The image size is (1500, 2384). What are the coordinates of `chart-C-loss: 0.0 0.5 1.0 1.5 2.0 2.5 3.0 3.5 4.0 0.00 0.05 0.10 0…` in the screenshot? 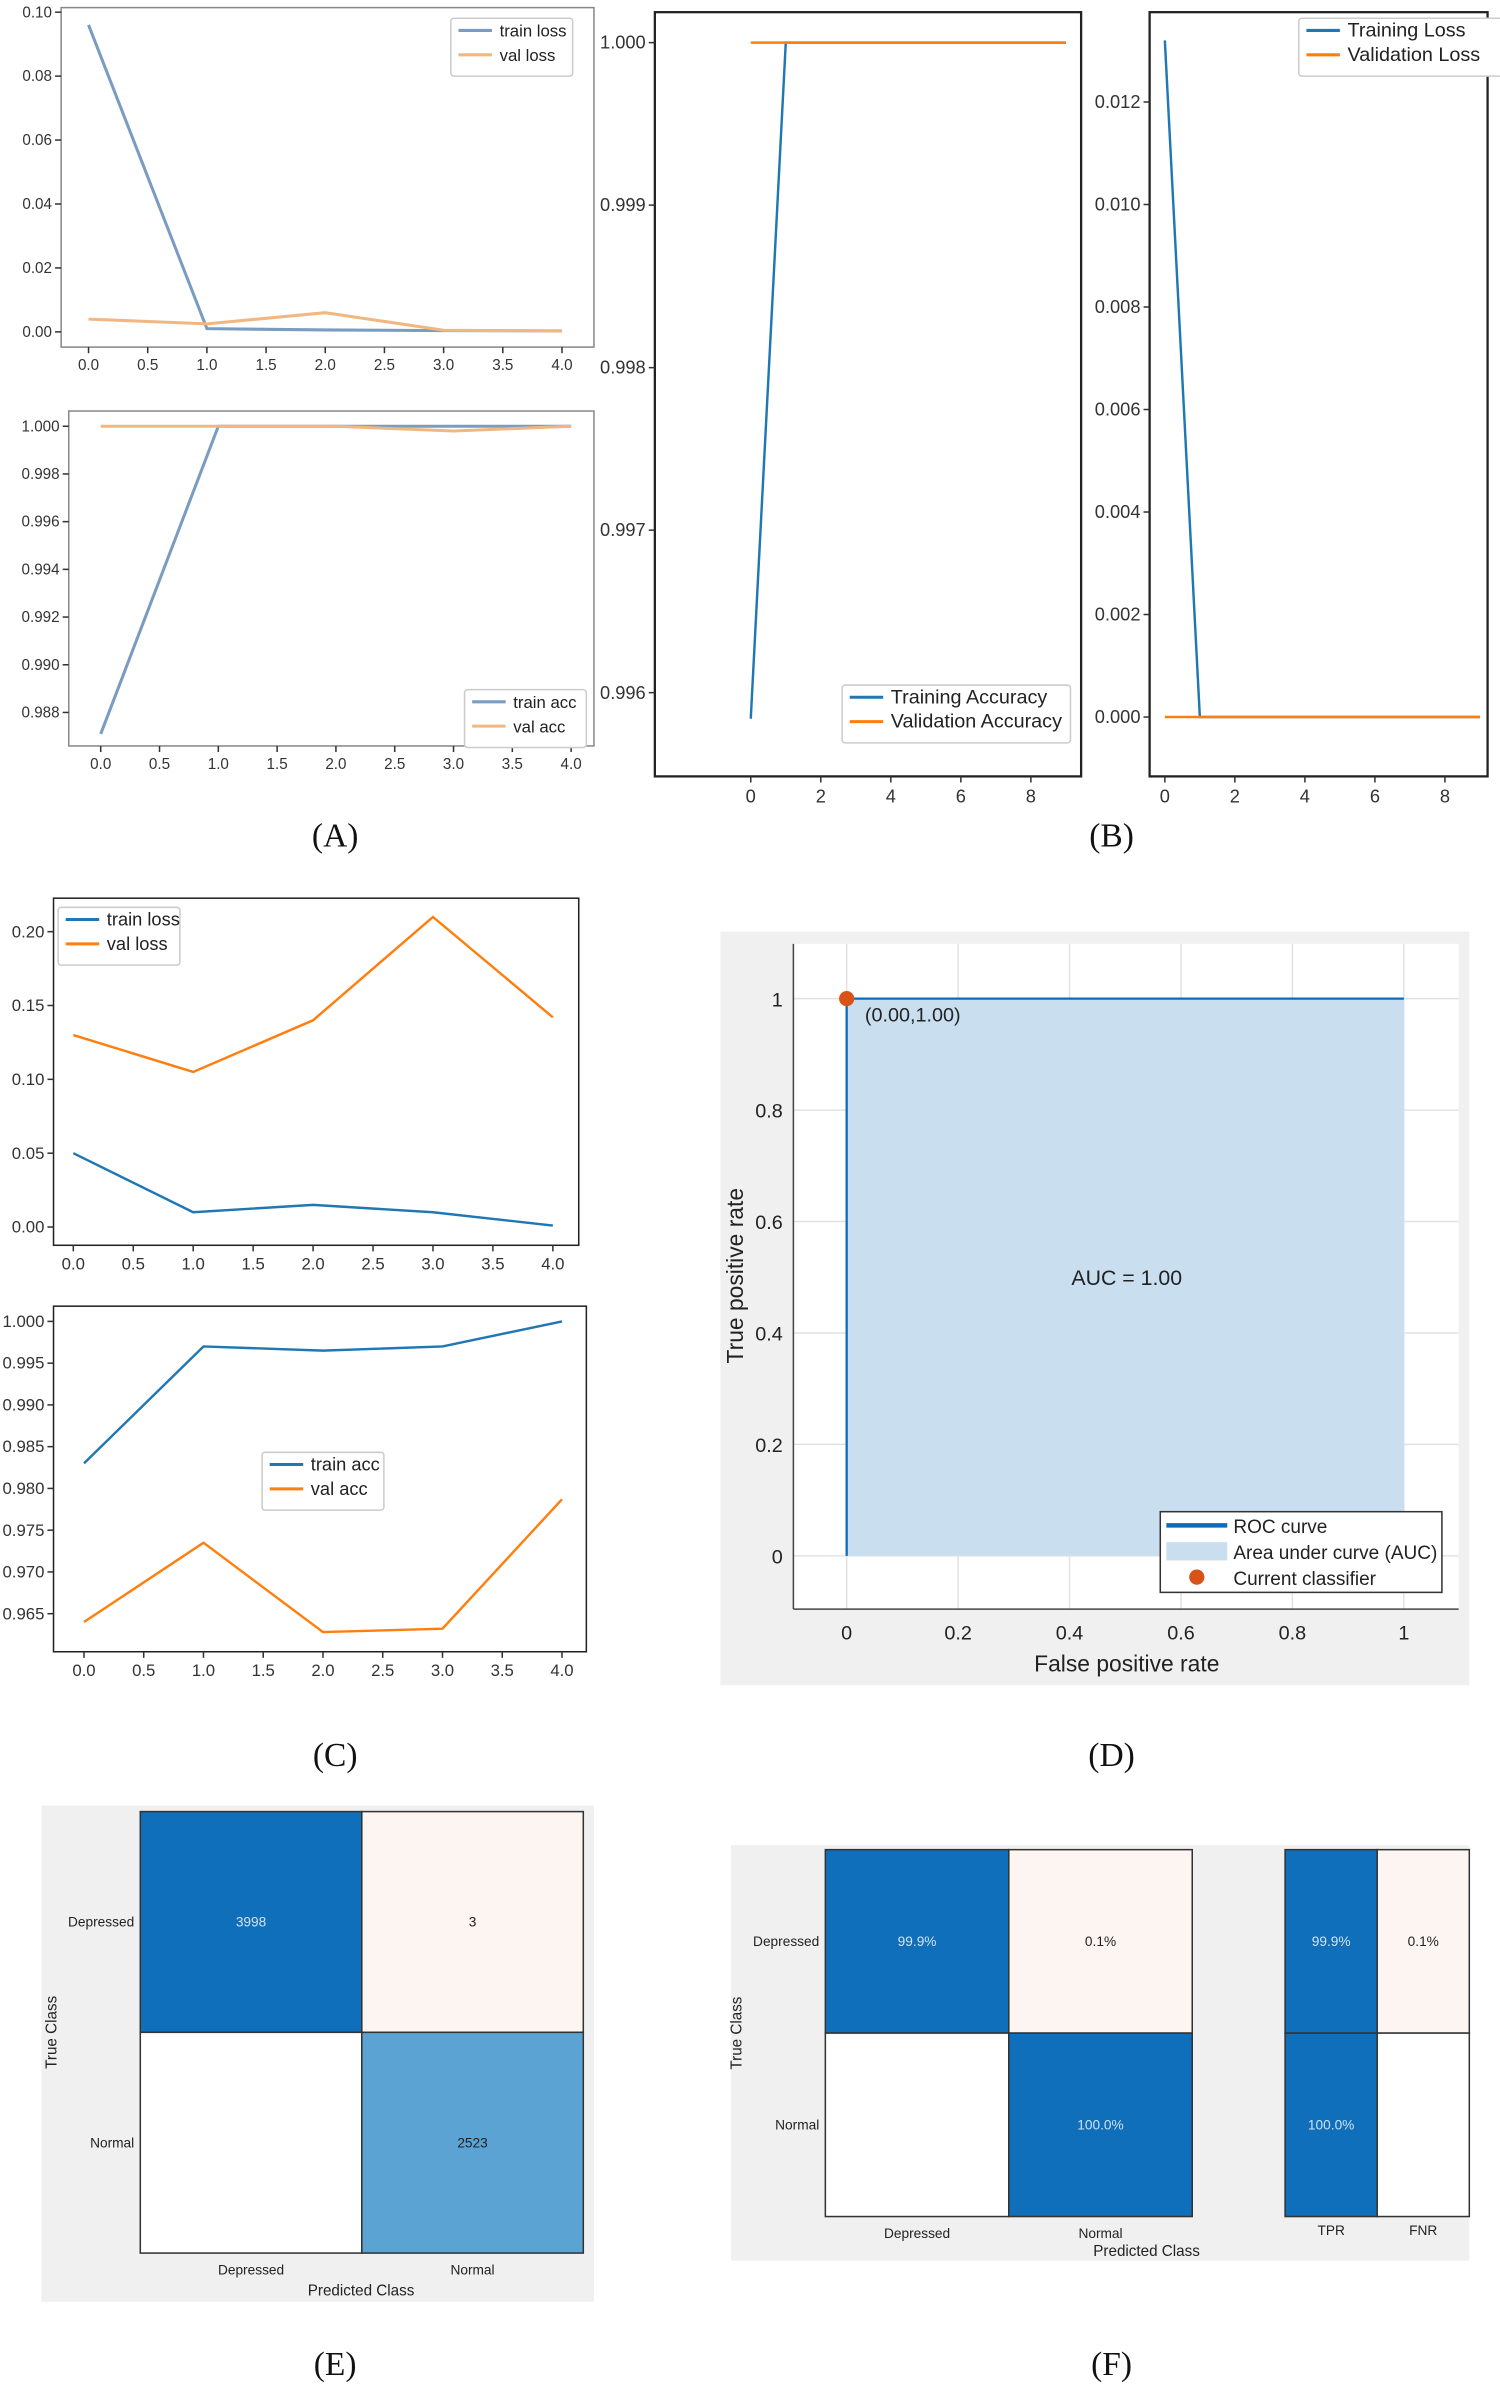 It's located at (296, 1085).